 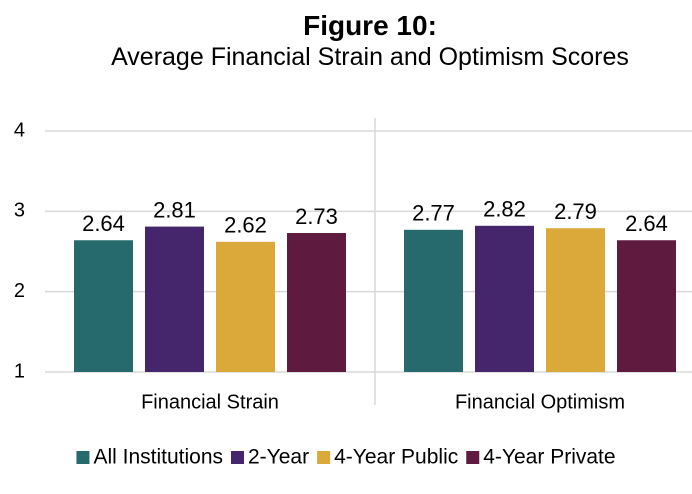 What do you see at coordinates (19, 211) in the screenshot?
I see `y-tick-label: 3` at bounding box center [19, 211].